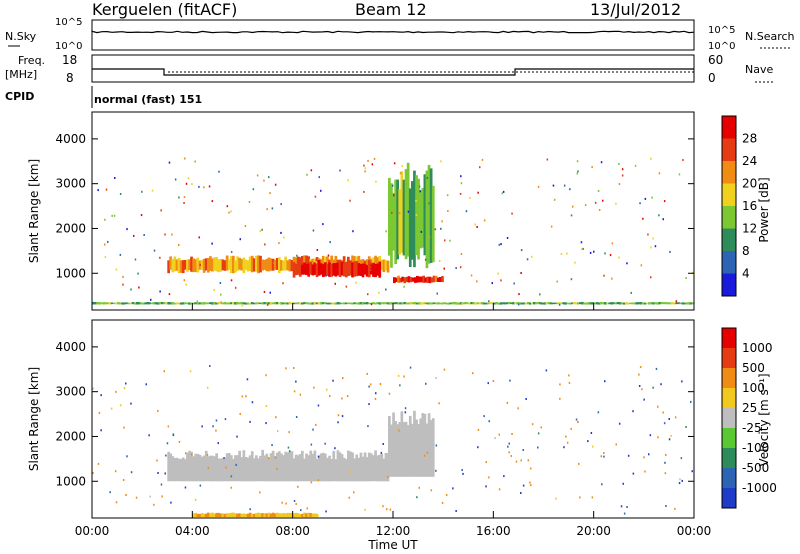 This screenshot has width=800, height=554. I want to click on velocity-colorbar-label: Velocity [m s⁻¹], so click(764, 419).